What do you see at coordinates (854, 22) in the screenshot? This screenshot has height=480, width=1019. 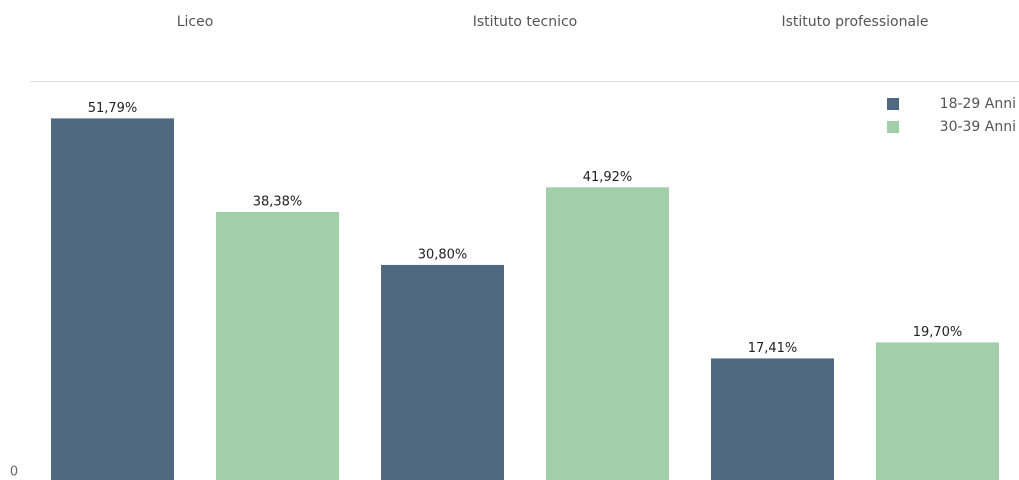 I see `category-header: Istituto professionale` at bounding box center [854, 22].